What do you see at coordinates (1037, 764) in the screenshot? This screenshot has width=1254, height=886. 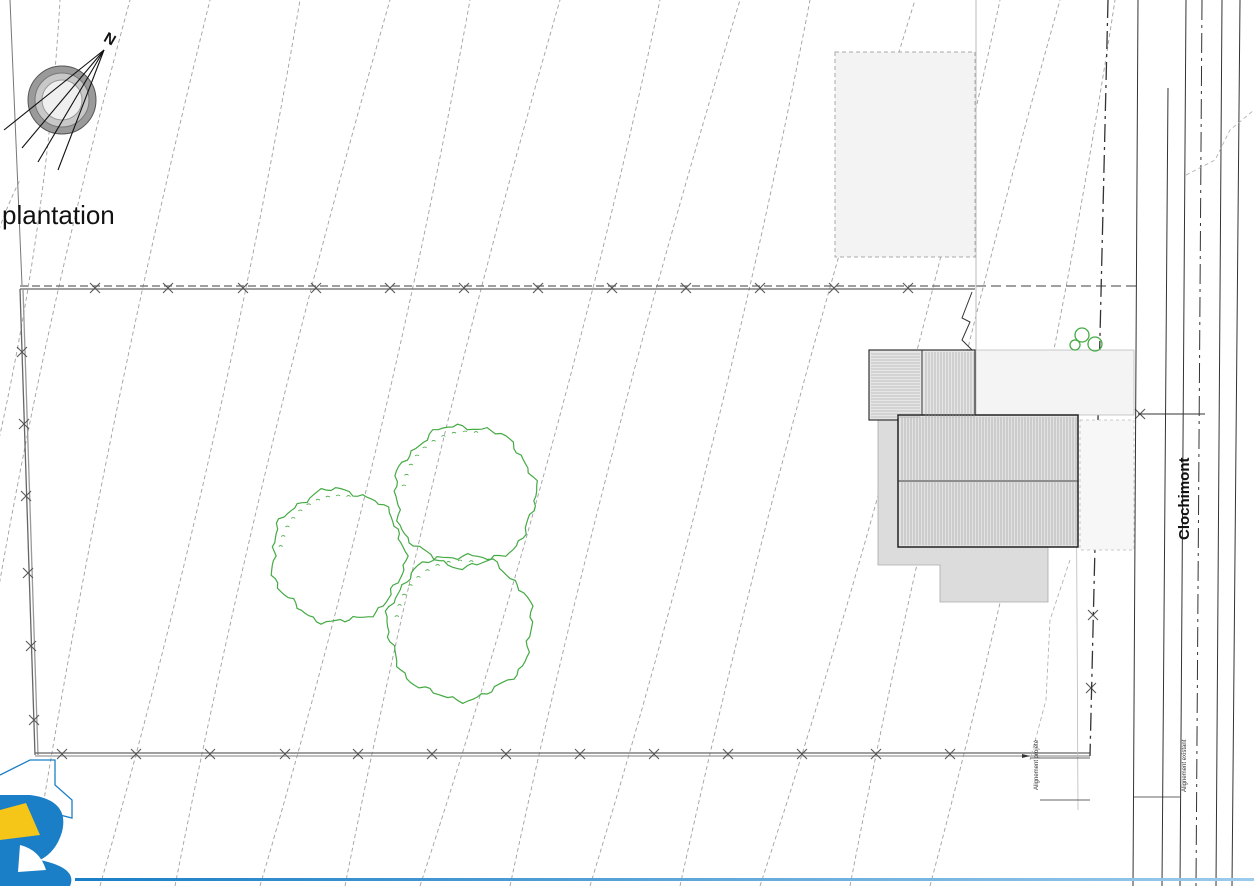 I see `projected-alignment-label: Alignement projeté` at bounding box center [1037, 764].